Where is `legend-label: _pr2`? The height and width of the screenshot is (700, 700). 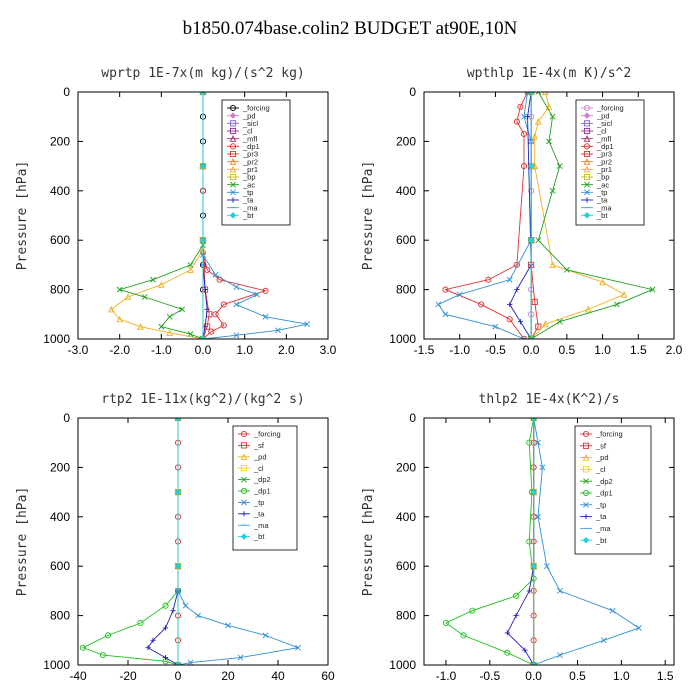
legend-label: _pr2 is located at coordinates (250, 161).